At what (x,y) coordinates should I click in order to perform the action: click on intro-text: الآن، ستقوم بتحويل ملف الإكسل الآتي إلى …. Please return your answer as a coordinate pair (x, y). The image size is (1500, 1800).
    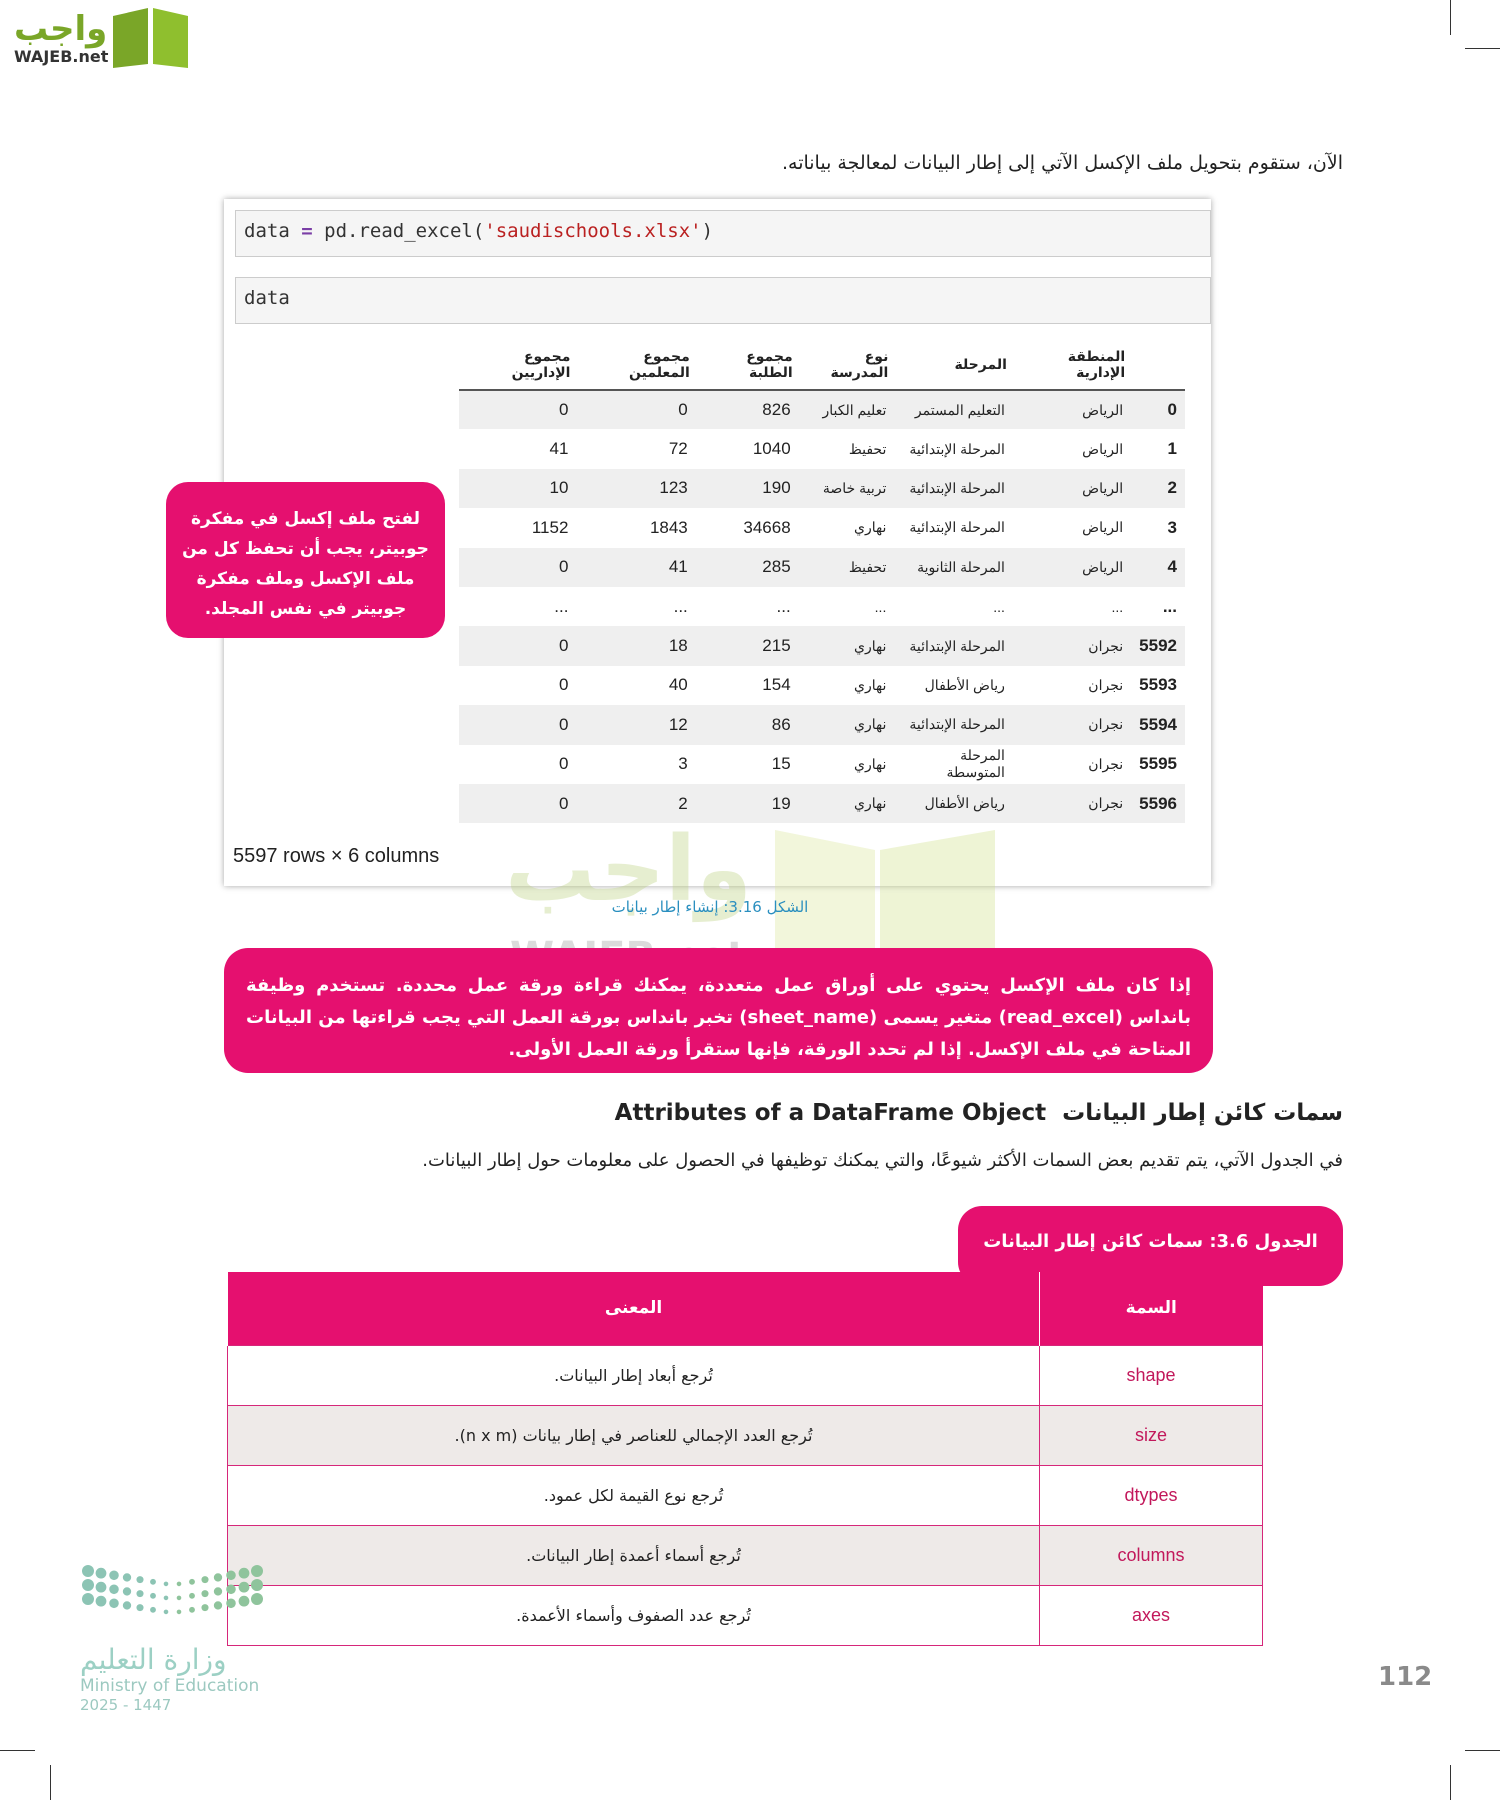
    Looking at the image, I should click on (1062, 163).